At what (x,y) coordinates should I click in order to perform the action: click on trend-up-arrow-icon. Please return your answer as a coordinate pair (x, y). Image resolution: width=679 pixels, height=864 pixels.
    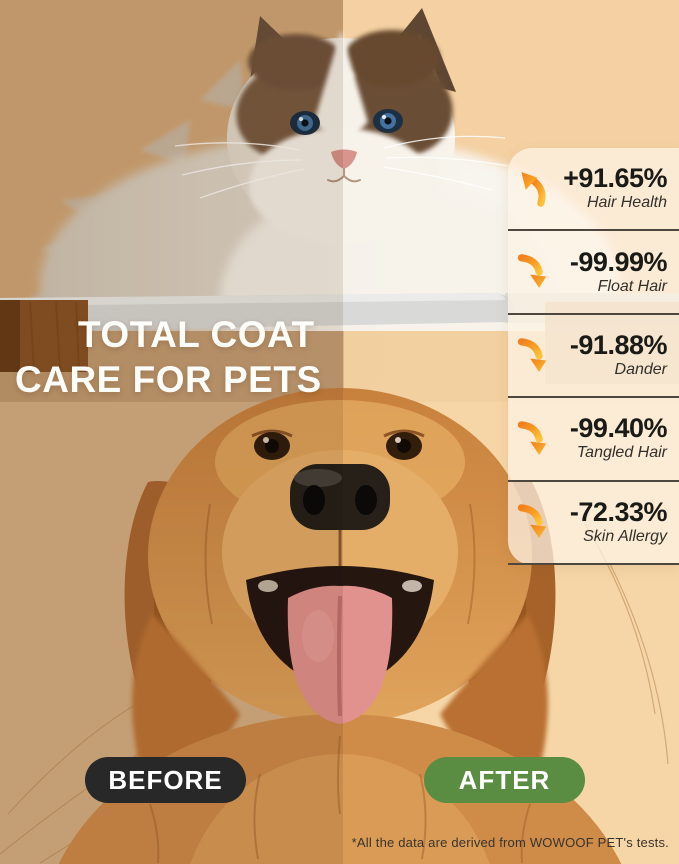
    Looking at the image, I should click on (533, 189).